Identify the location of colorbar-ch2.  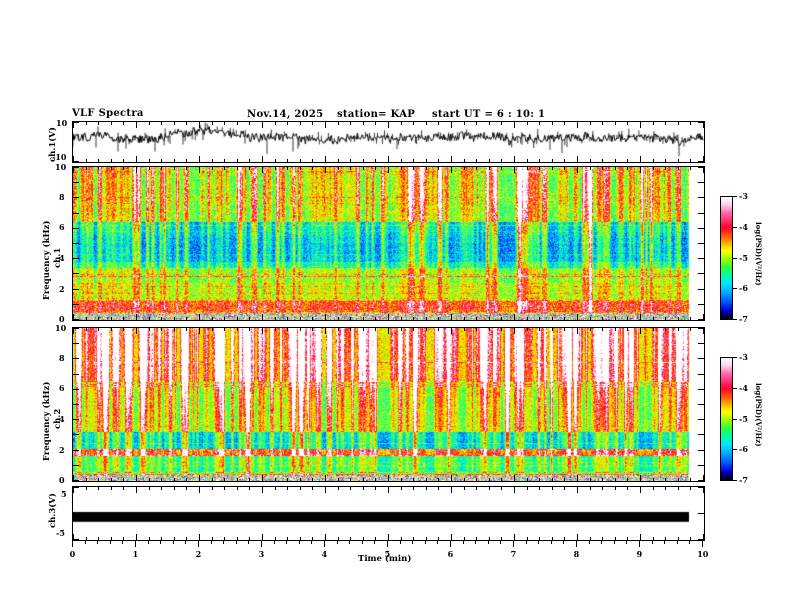
(726, 419).